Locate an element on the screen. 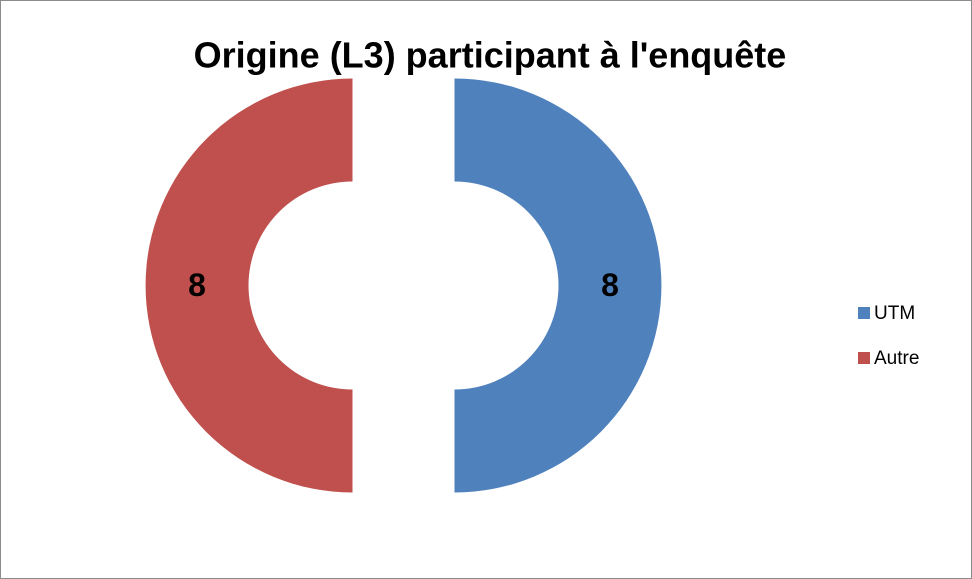 Image resolution: width=972 pixels, height=579 pixels. chart-title: Origine (L3) participant à l'enquête is located at coordinates (490, 55).